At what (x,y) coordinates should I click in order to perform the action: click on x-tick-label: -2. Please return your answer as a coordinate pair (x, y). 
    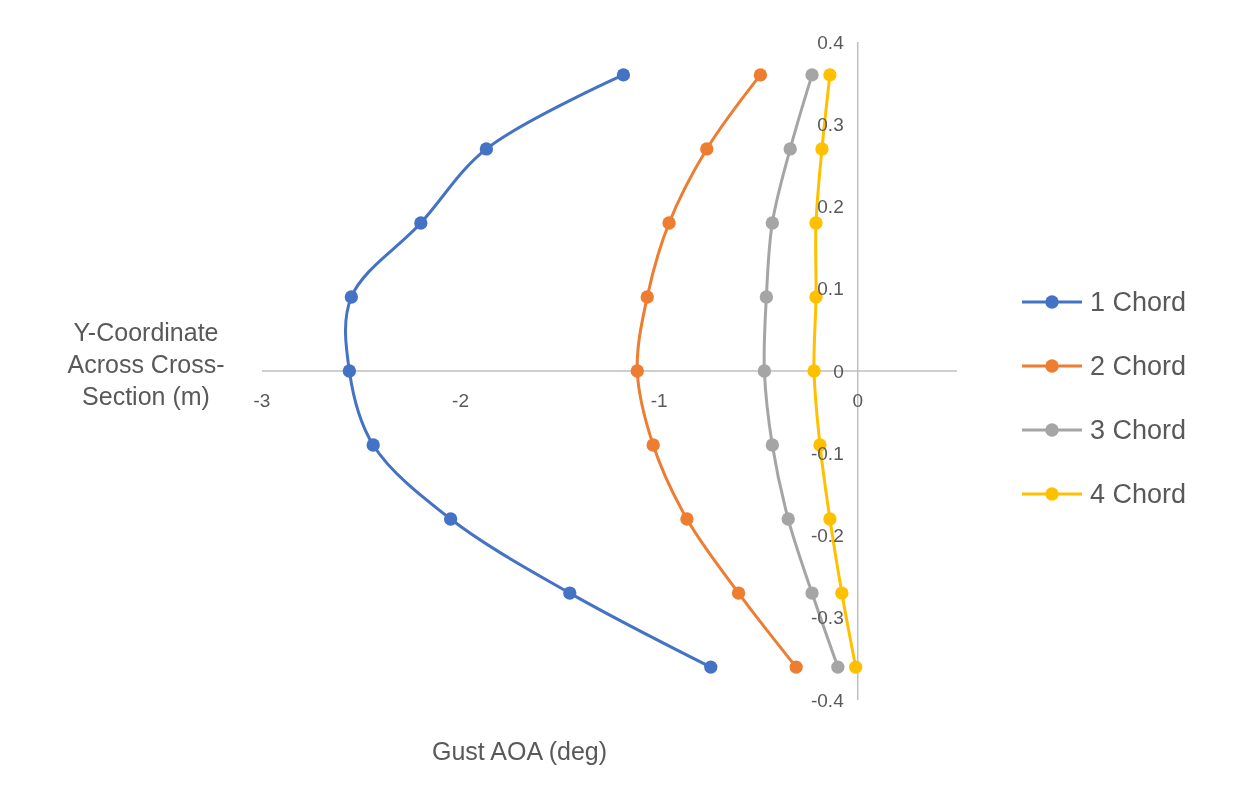
    Looking at the image, I should click on (461, 400).